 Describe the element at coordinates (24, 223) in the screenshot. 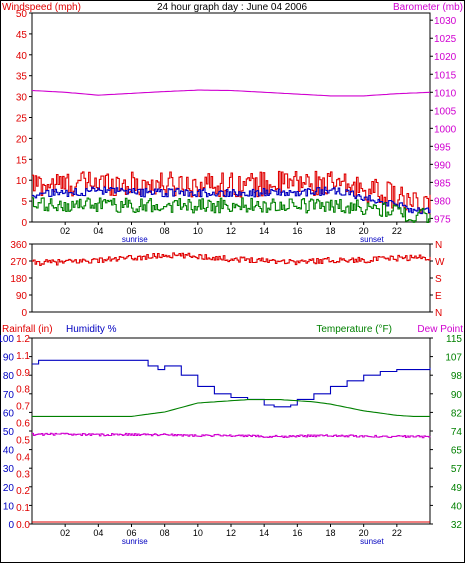

I see `windspeed-tick-label: 0` at that location.